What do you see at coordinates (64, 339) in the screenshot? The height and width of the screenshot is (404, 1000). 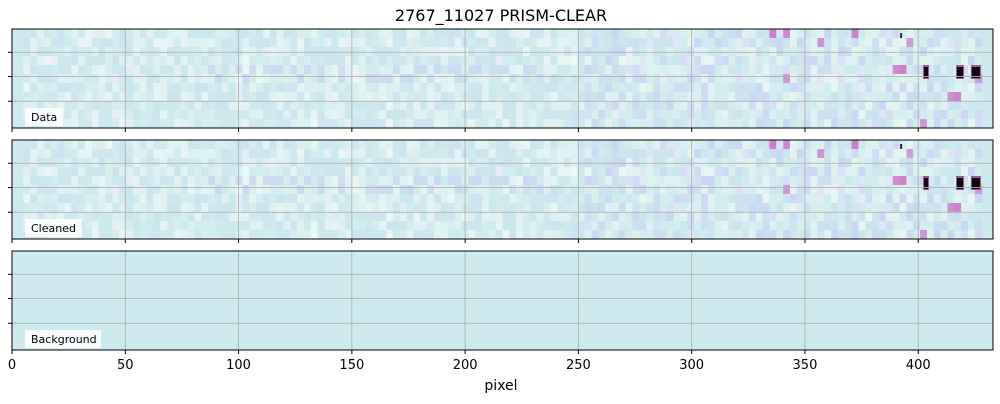 I see `panel-label: Background` at bounding box center [64, 339].